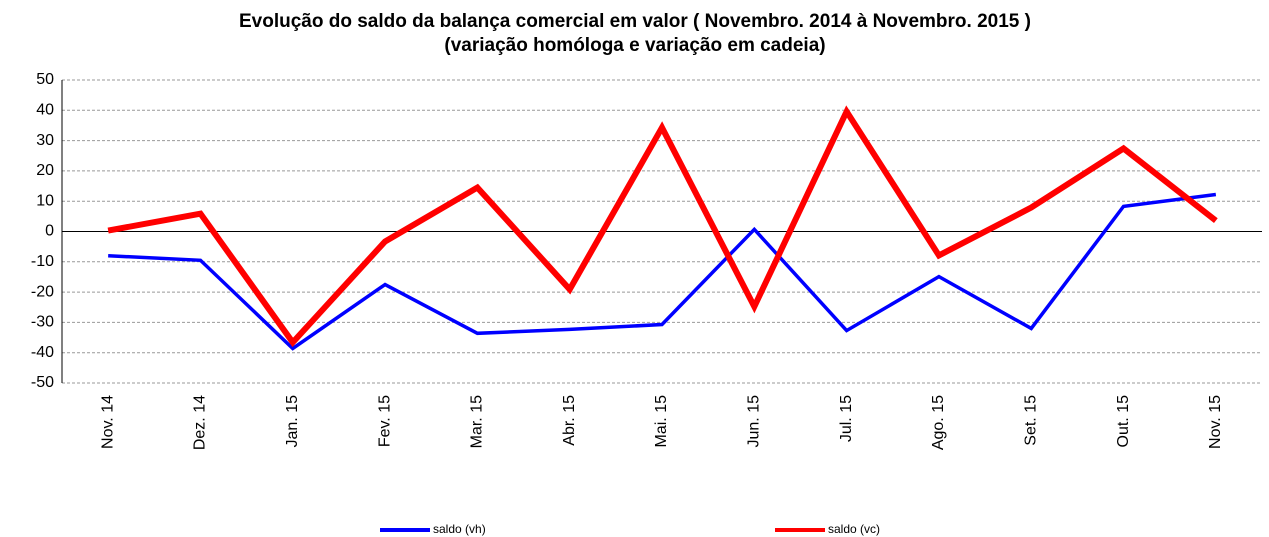 Image resolution: width=1269 pixels, height=537 pixels. Describe the element at coordinates (1030, 420) in the screenshot. I see `x-tick-label: Set. 15` at that location.